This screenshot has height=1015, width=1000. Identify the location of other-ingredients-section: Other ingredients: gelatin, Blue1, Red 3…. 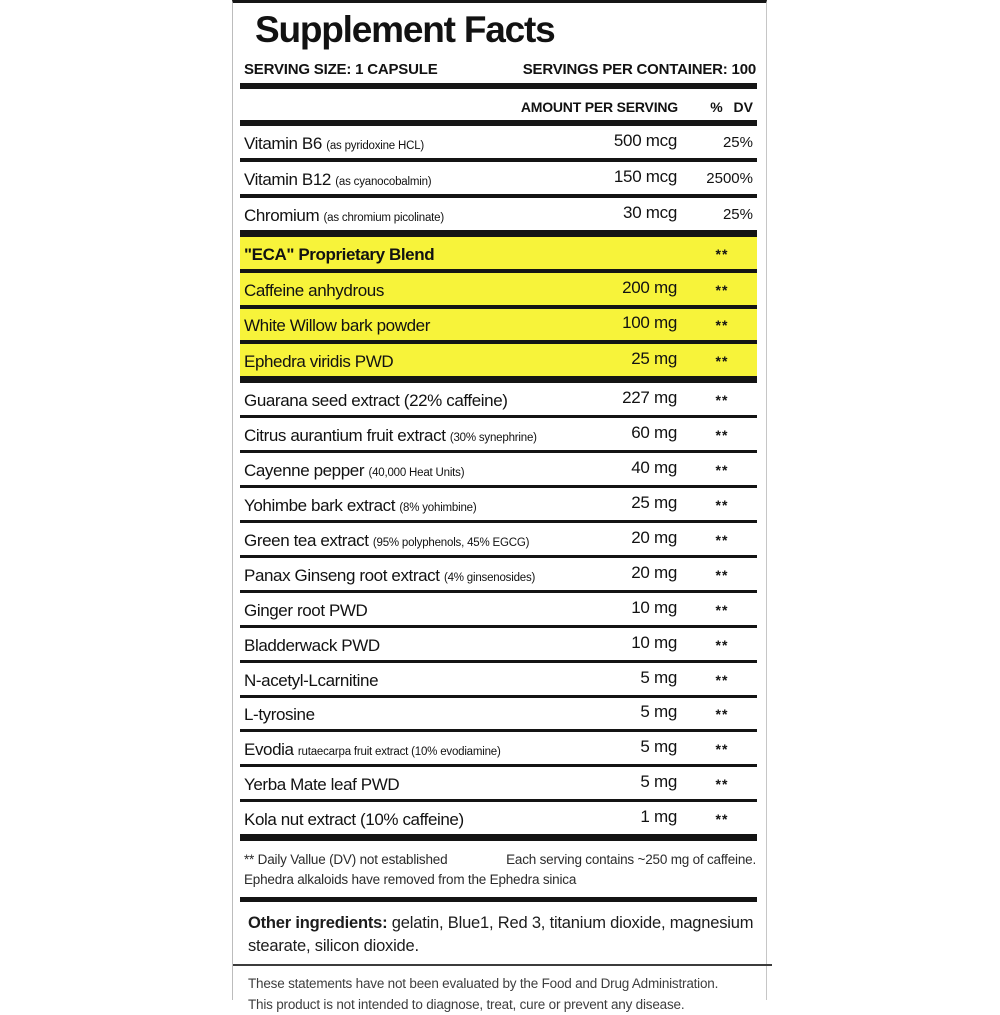
(502, 934).